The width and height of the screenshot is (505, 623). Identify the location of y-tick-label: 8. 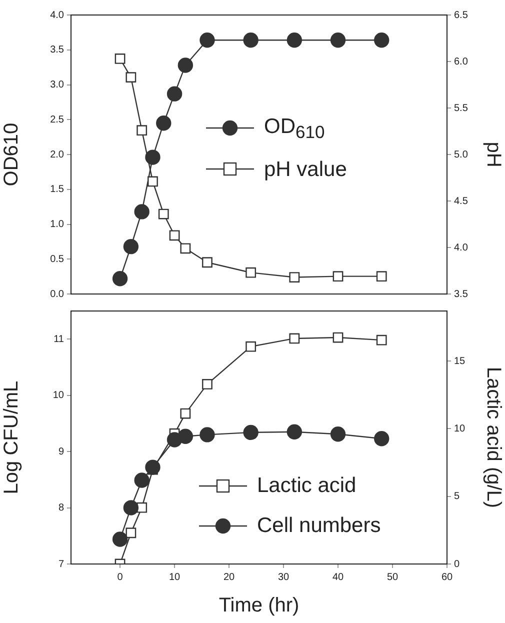
(61, 508).